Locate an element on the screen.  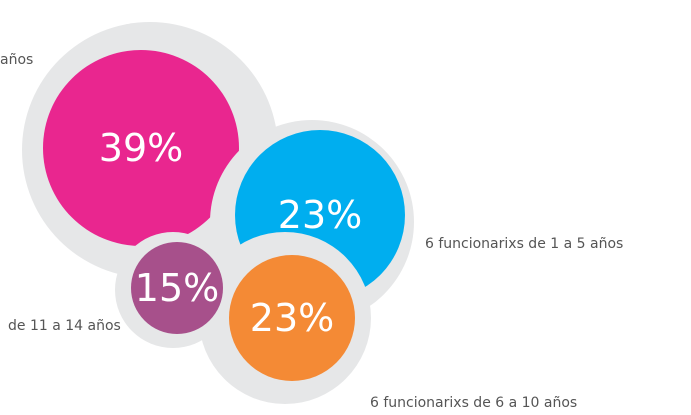
value-label: 15% is located at coordinates (177, 288).